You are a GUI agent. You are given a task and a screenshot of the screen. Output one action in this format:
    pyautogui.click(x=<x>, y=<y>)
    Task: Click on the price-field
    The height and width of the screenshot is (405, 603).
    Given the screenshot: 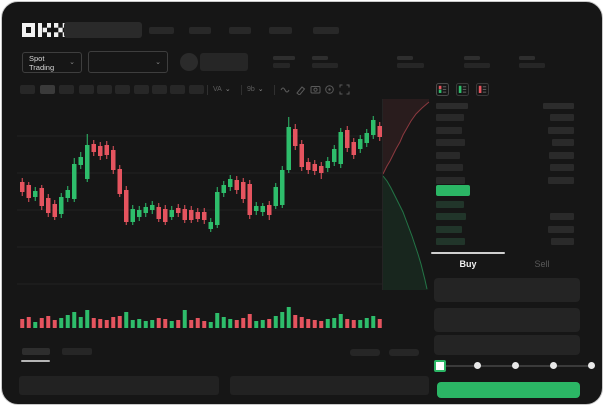 What is the action you would take?
    pyautogui.click(x=507, y=290)
    